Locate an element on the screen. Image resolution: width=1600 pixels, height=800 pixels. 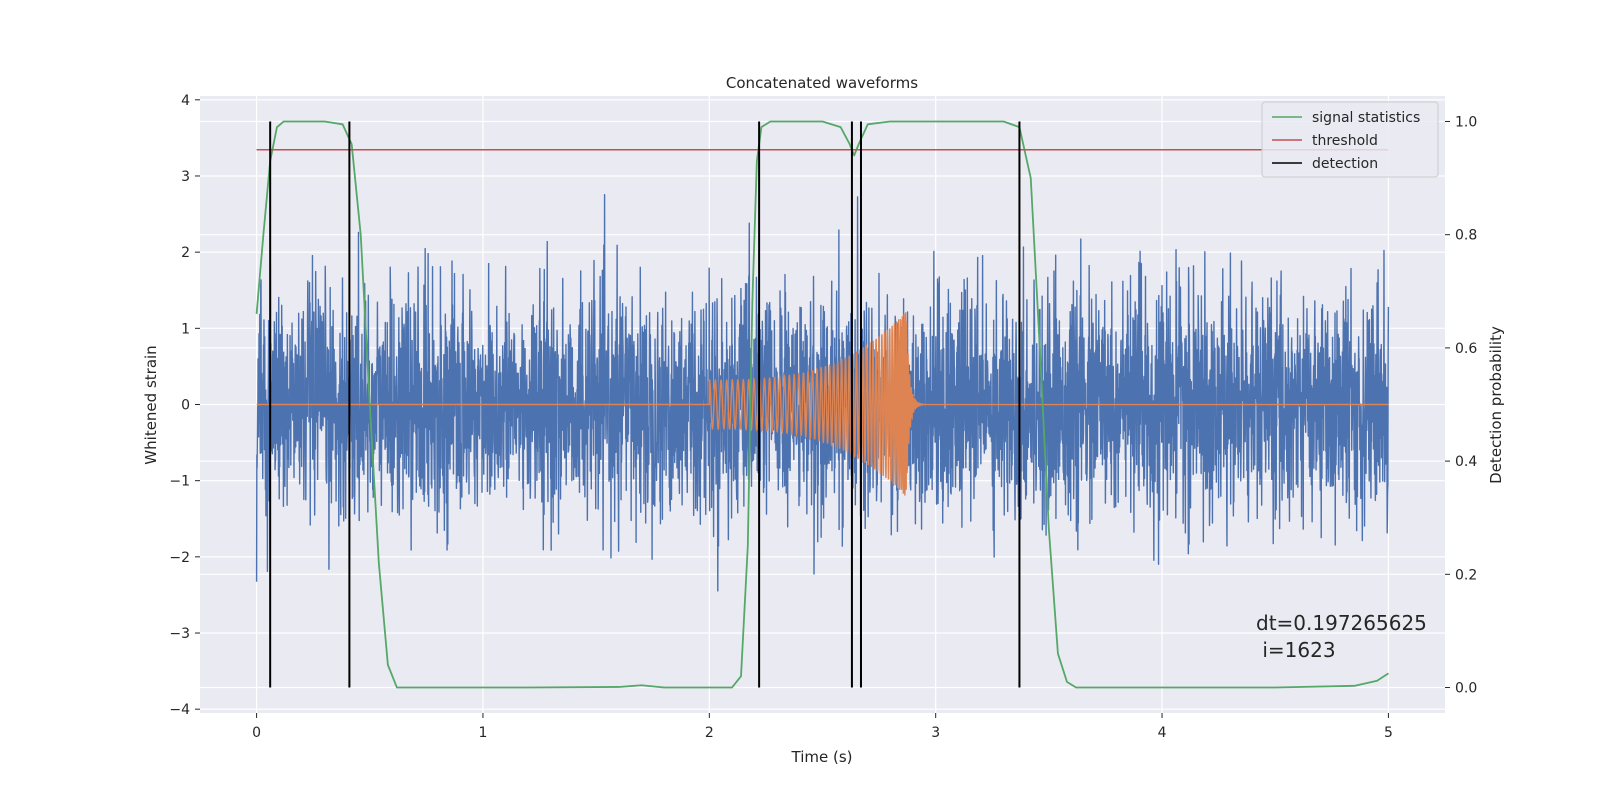
legend-label-detection: detection is located at coordinates (1345, 164).